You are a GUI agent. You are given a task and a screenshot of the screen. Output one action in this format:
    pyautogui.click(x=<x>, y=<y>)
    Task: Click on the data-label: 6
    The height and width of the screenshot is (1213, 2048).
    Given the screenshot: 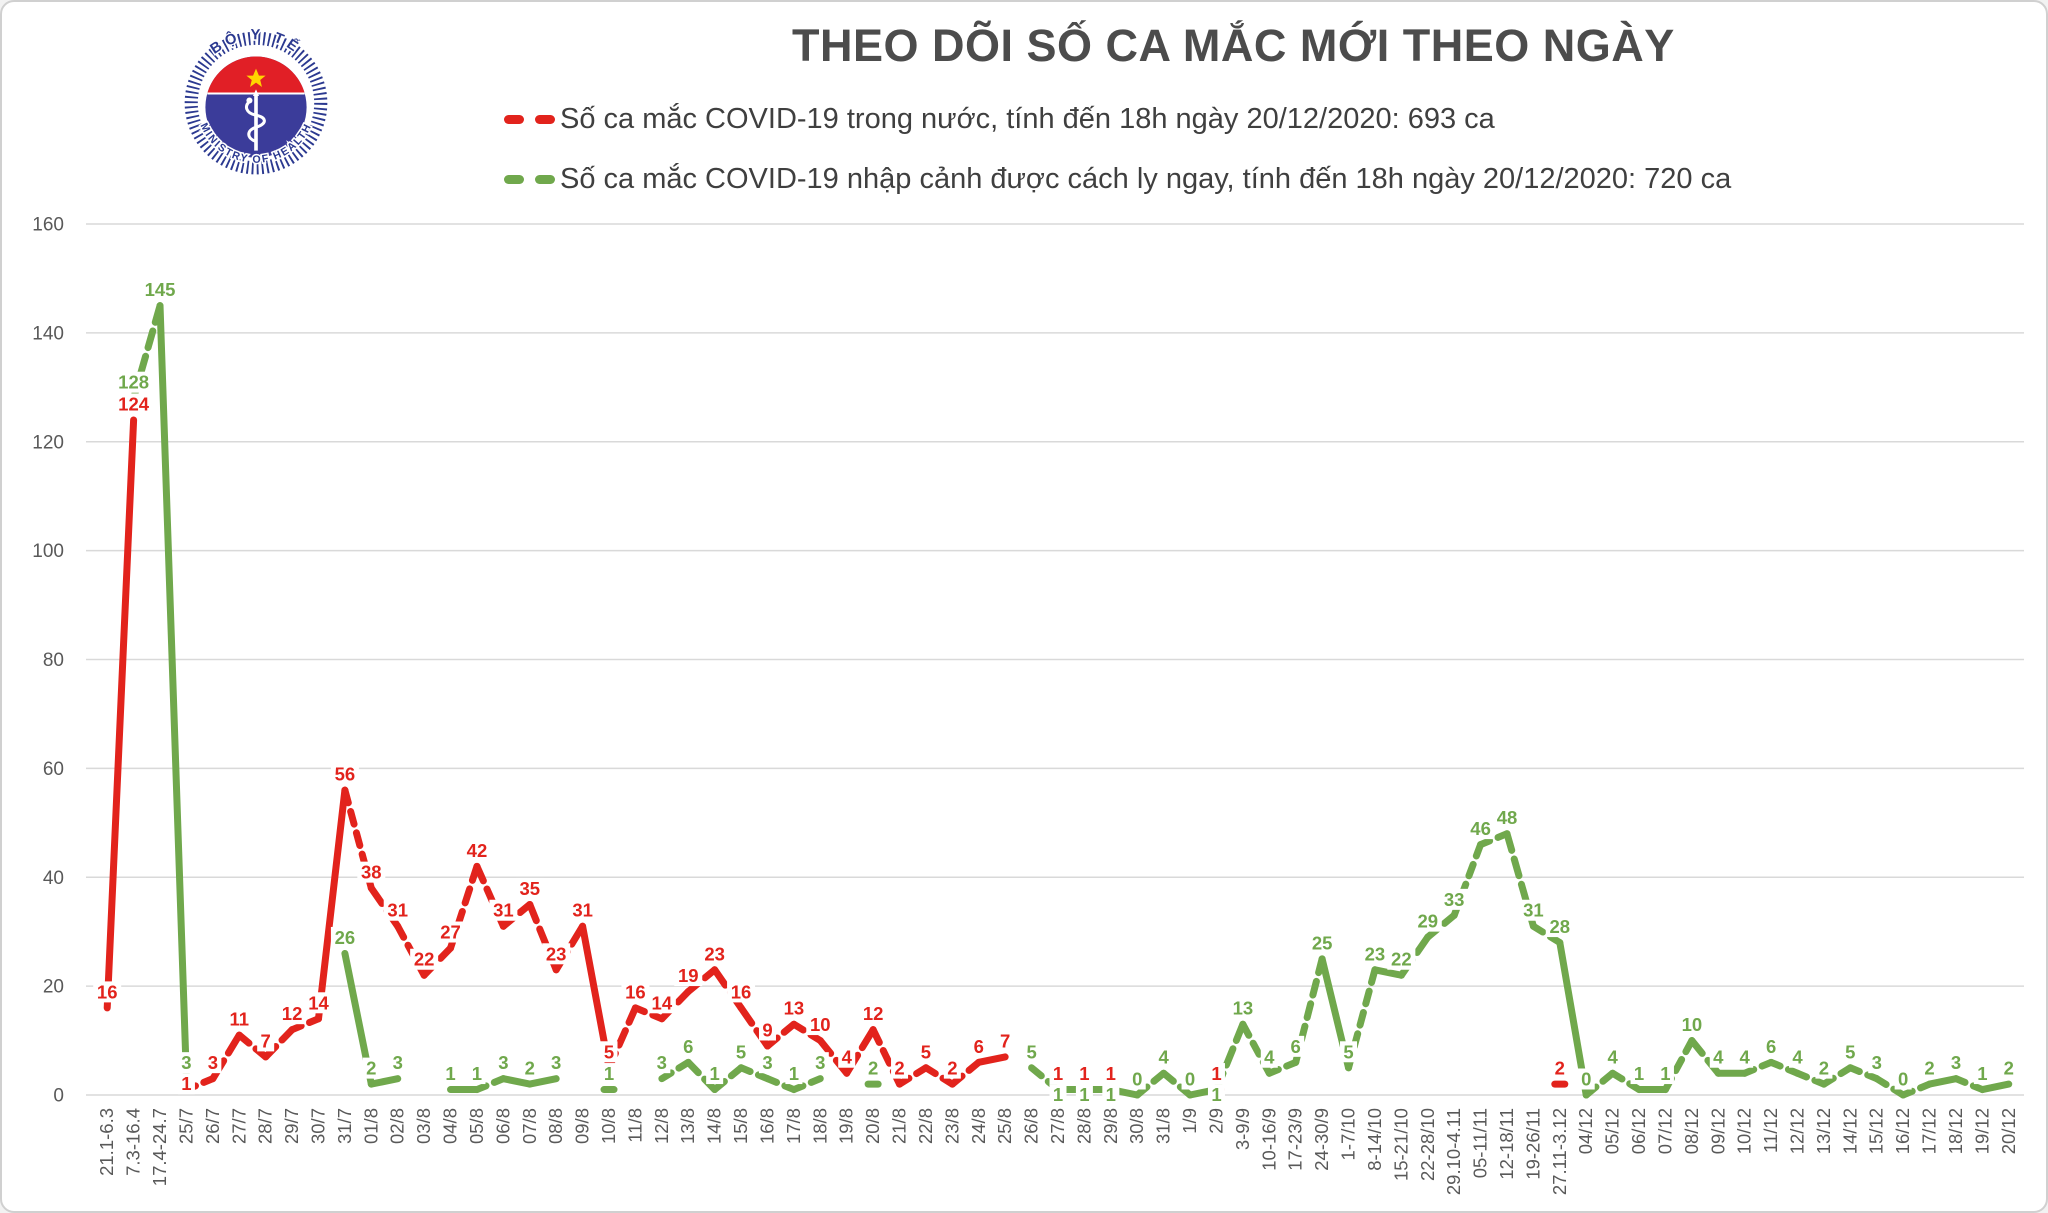 What is the action you would take?
    pyautogui.click(x=979, y=1046)
    